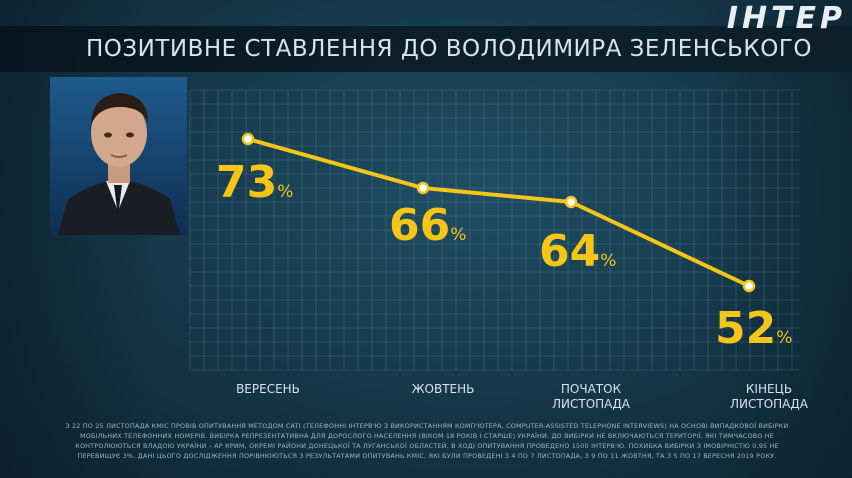 Image resolution: width=852 pixels, height=478 pixels. Describe the element at coordinates (268, 389) in the screenshot. I see `x-tick-label: ВЕРЕСЕНЬ` at that location.